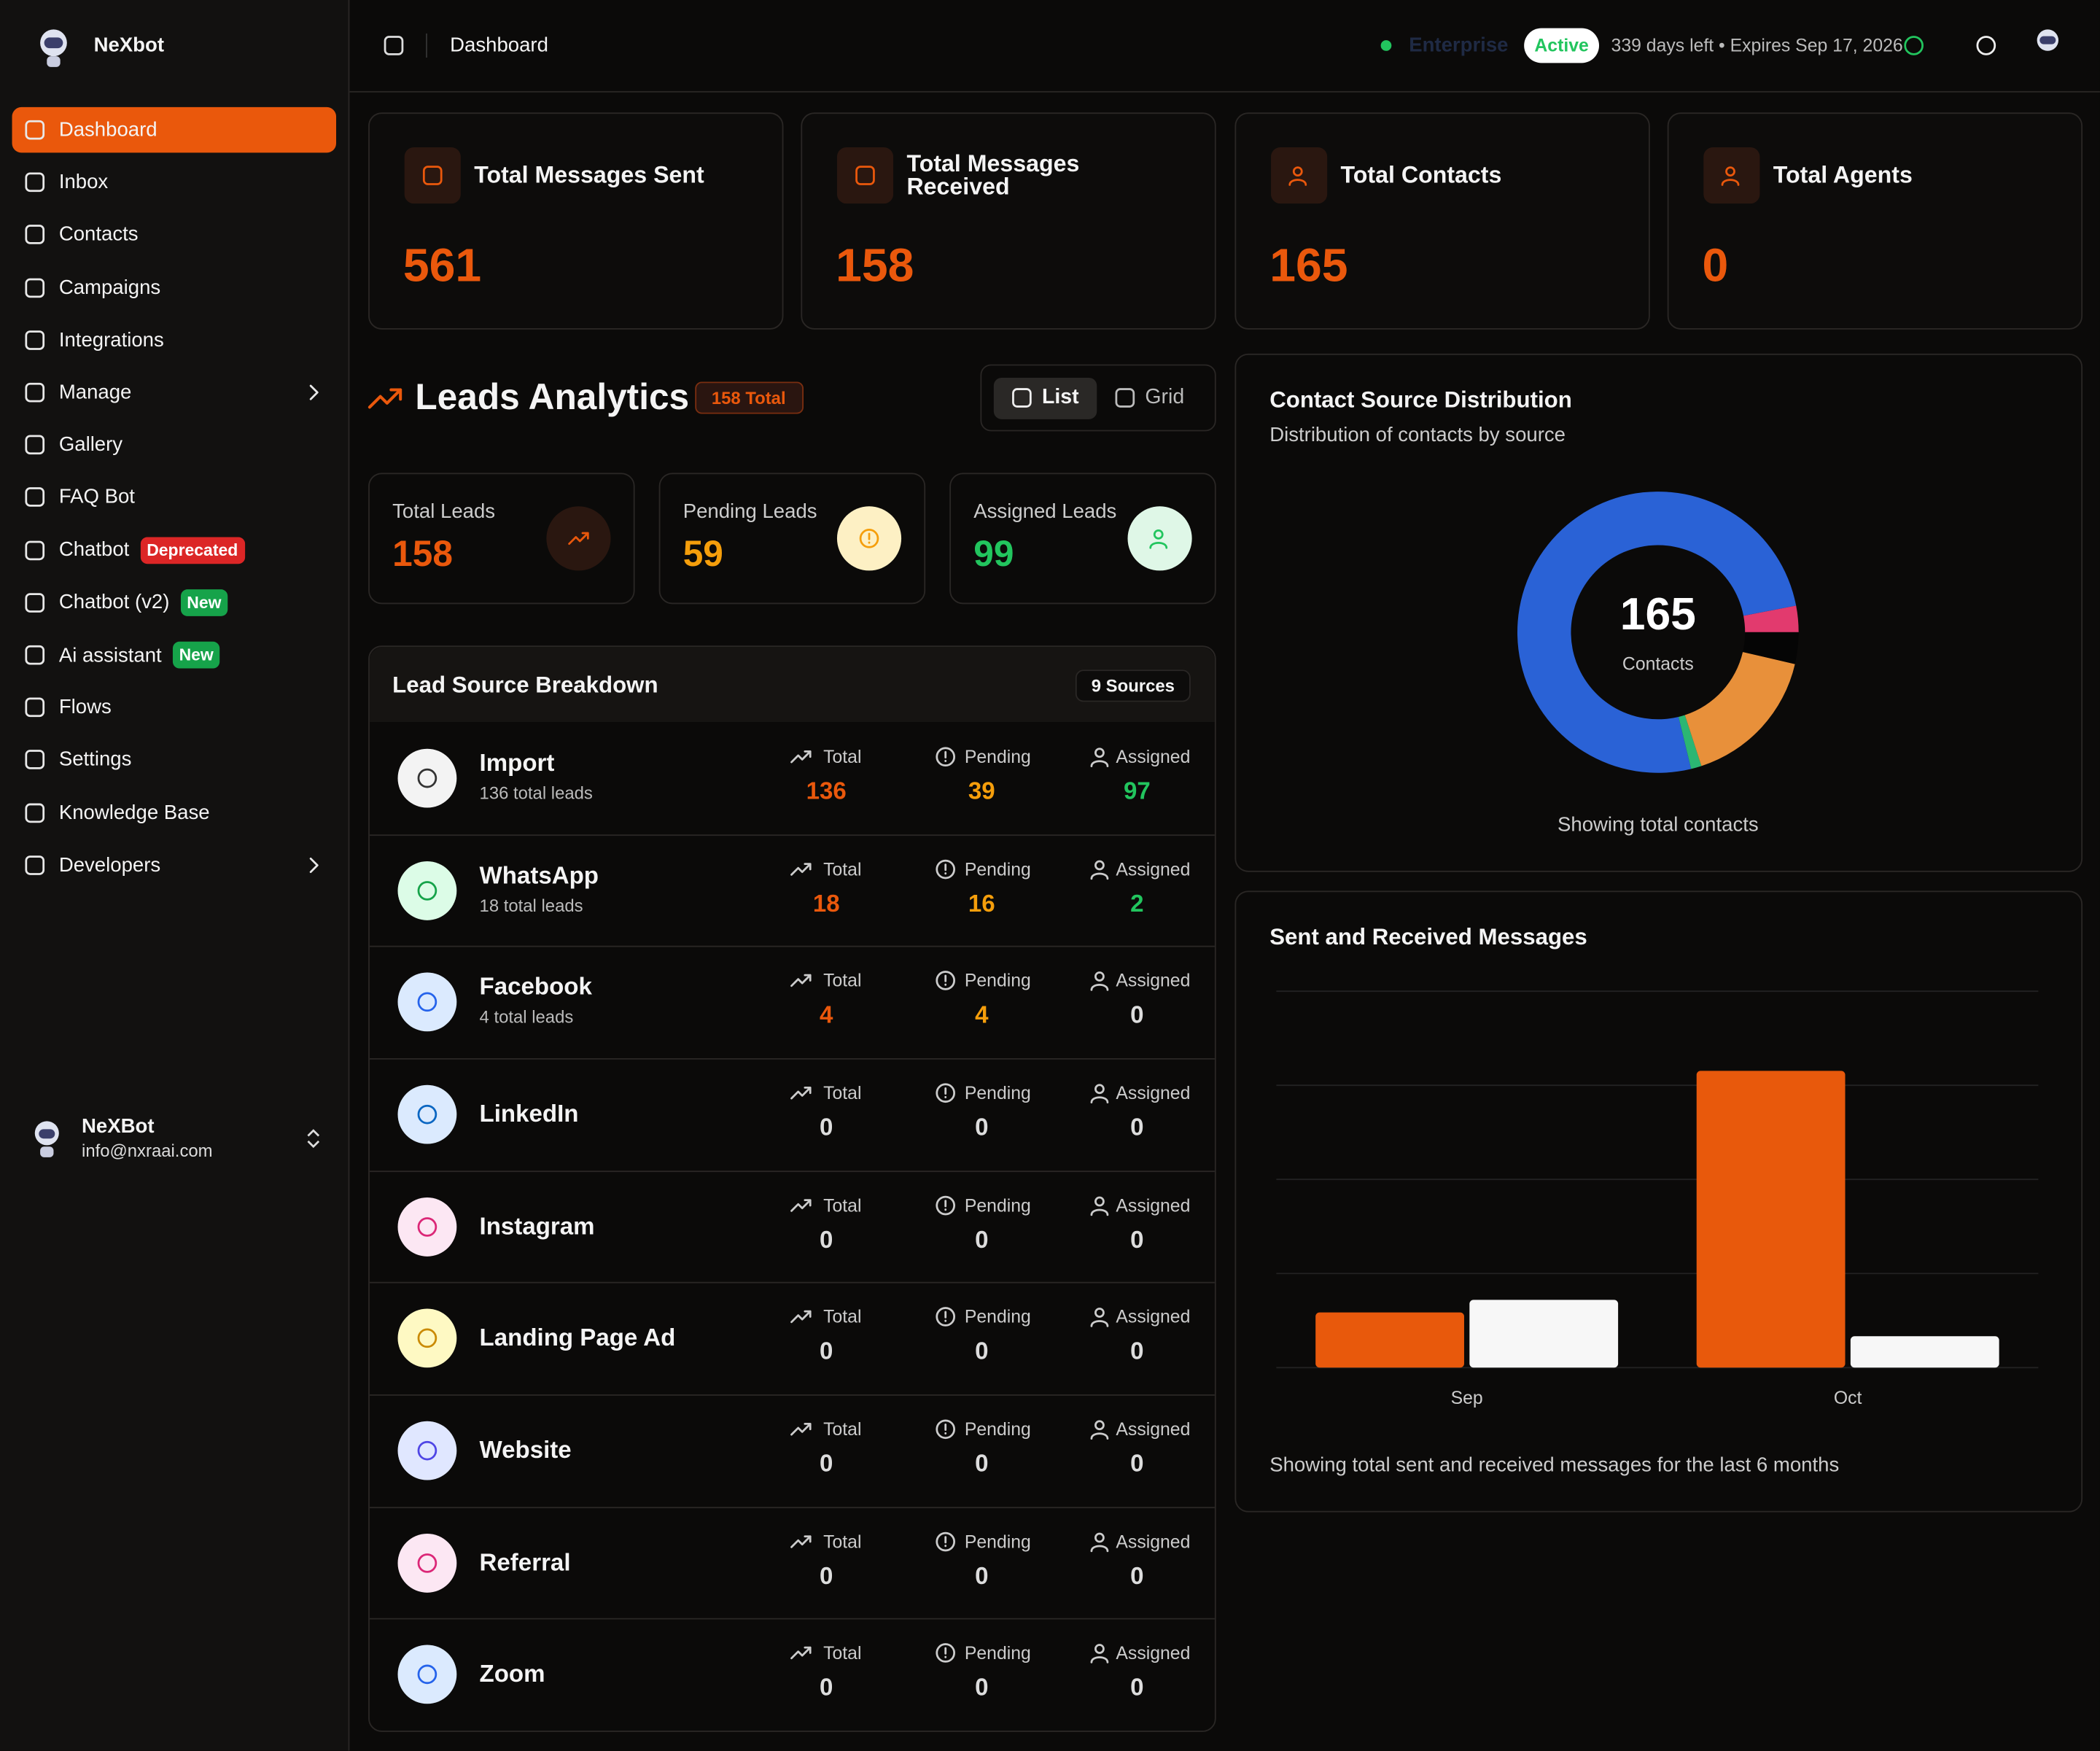 The width and height of the screenshot is (2100, 1751). What do you see at coordinates (589, 175) in the screenshot?
I see `stat-label: Total Messages Sent` at bounding box center [589, 175].